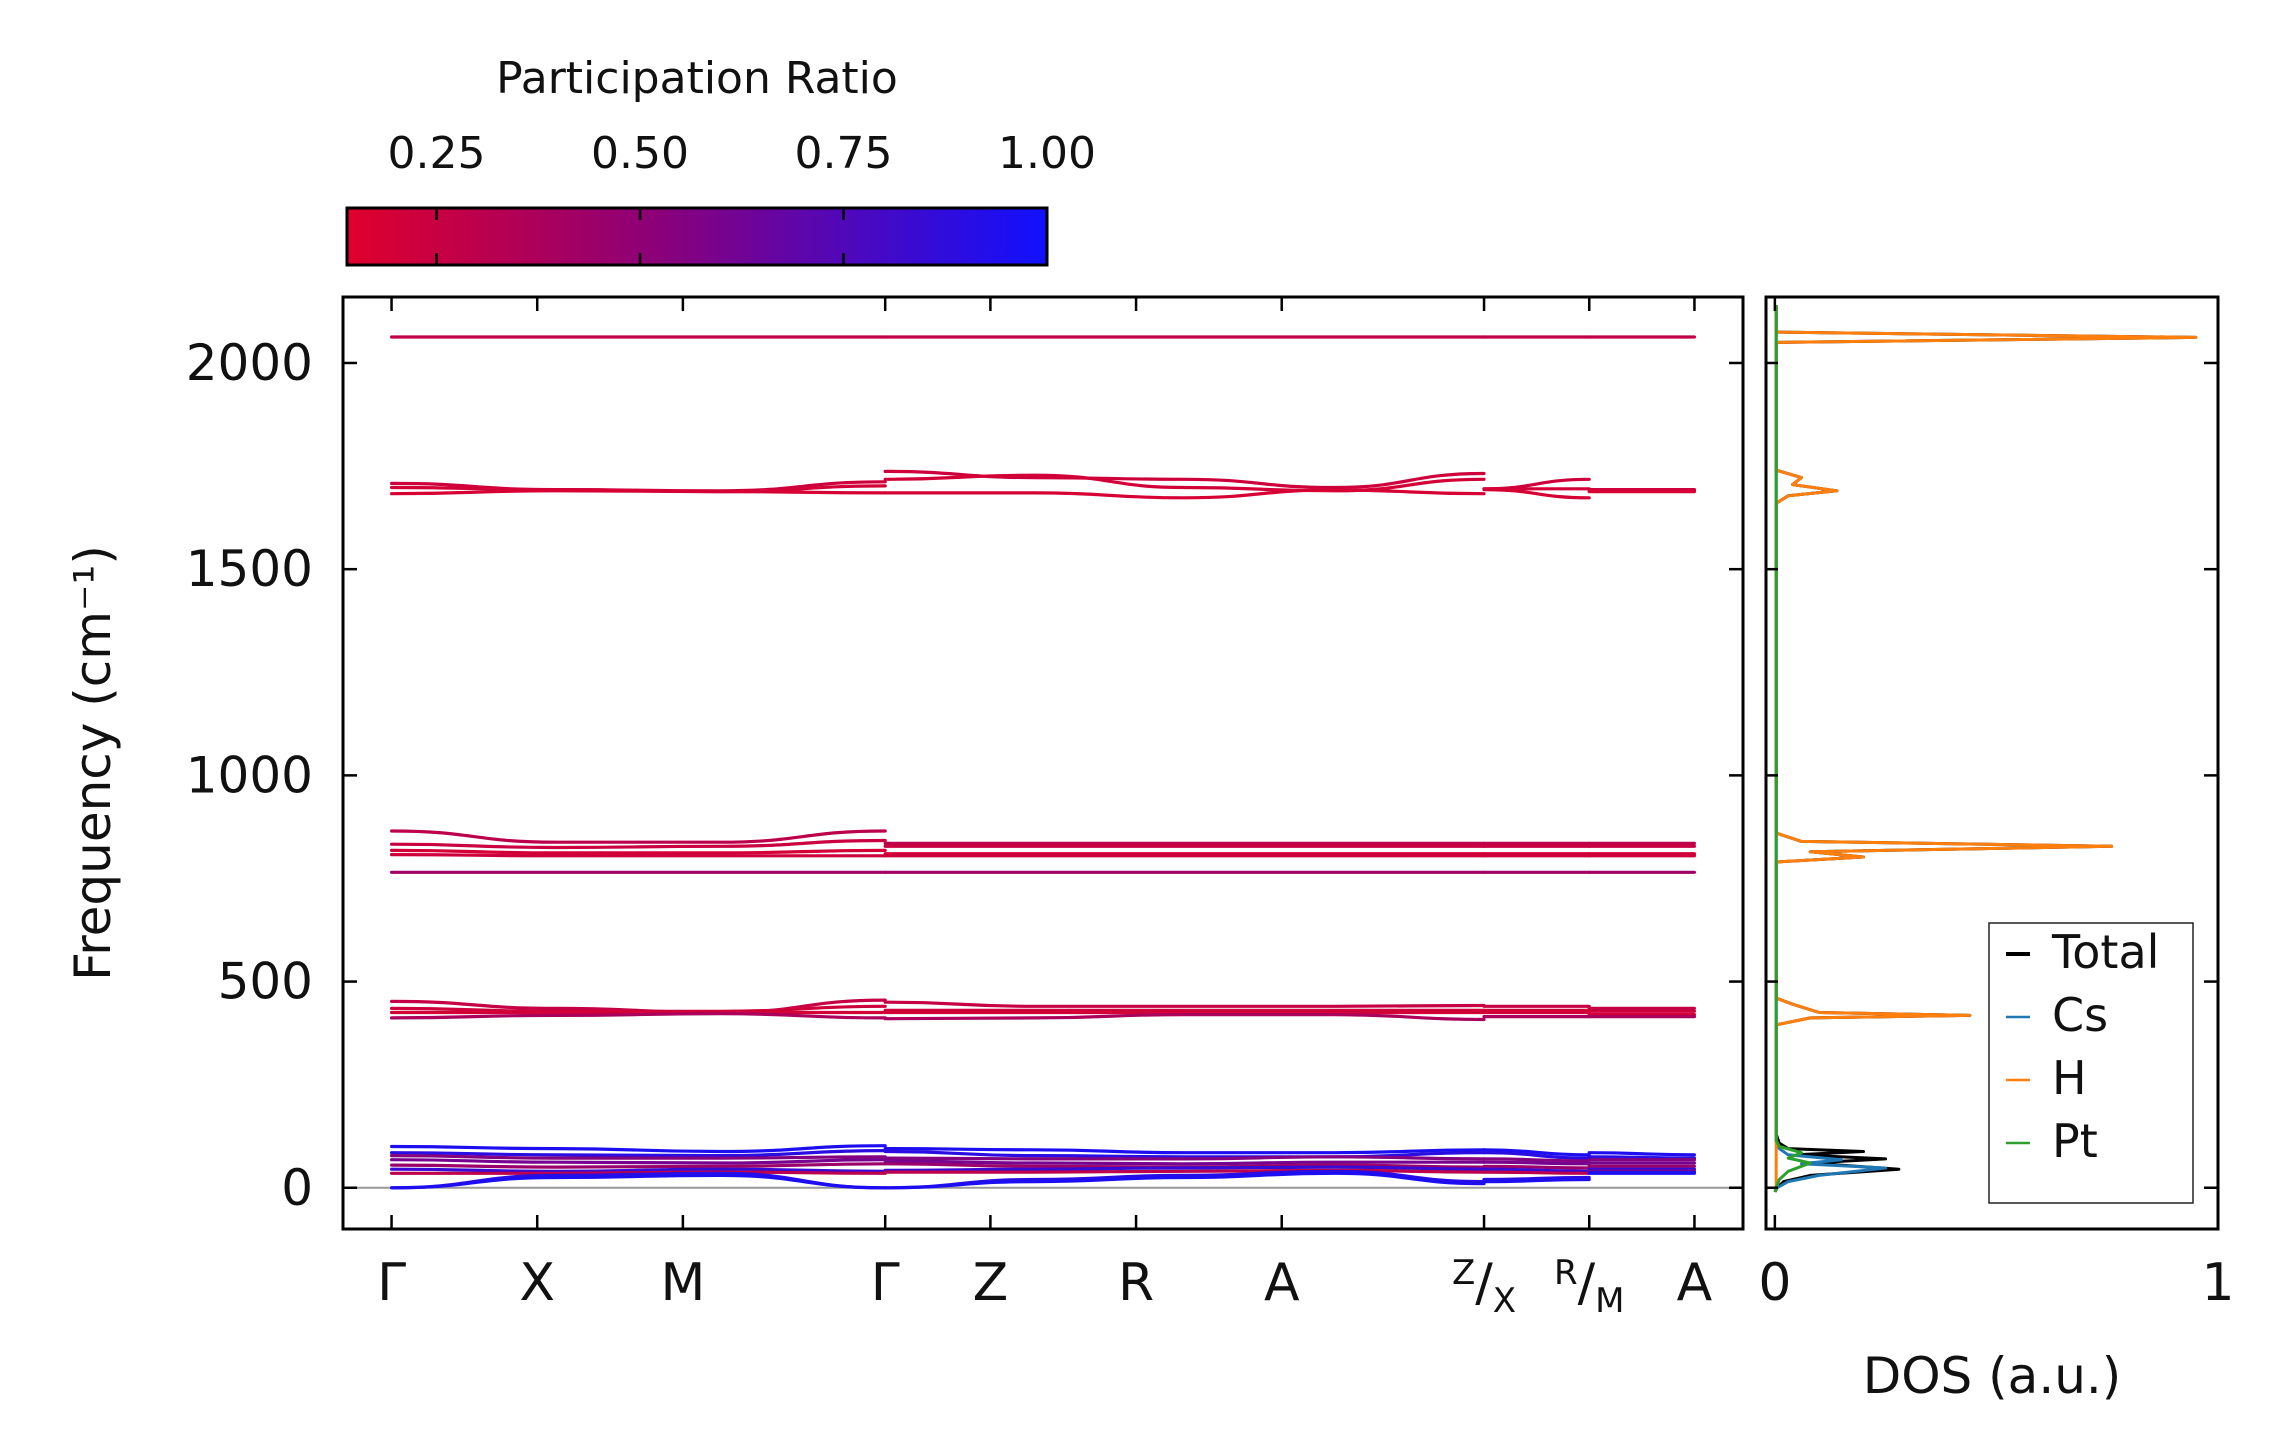  I want to click on legend-label-cs: Cs, so click(2080, 1015).